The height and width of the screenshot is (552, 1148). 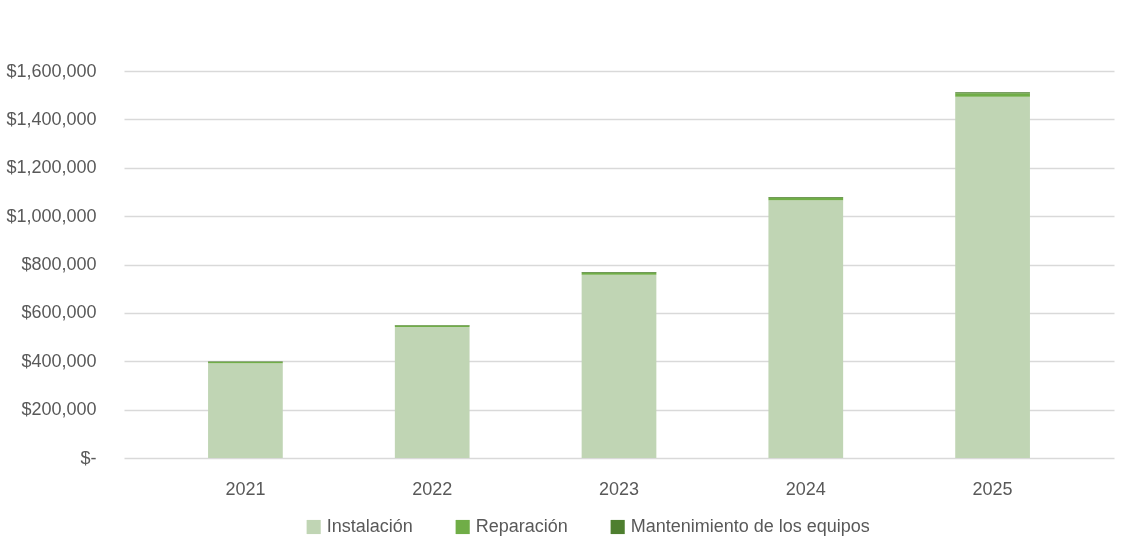 What do you see at coordinates (805, 488) in the screenshot?
I see `x-tick-label: 2024` at bounding box center [805, 488].